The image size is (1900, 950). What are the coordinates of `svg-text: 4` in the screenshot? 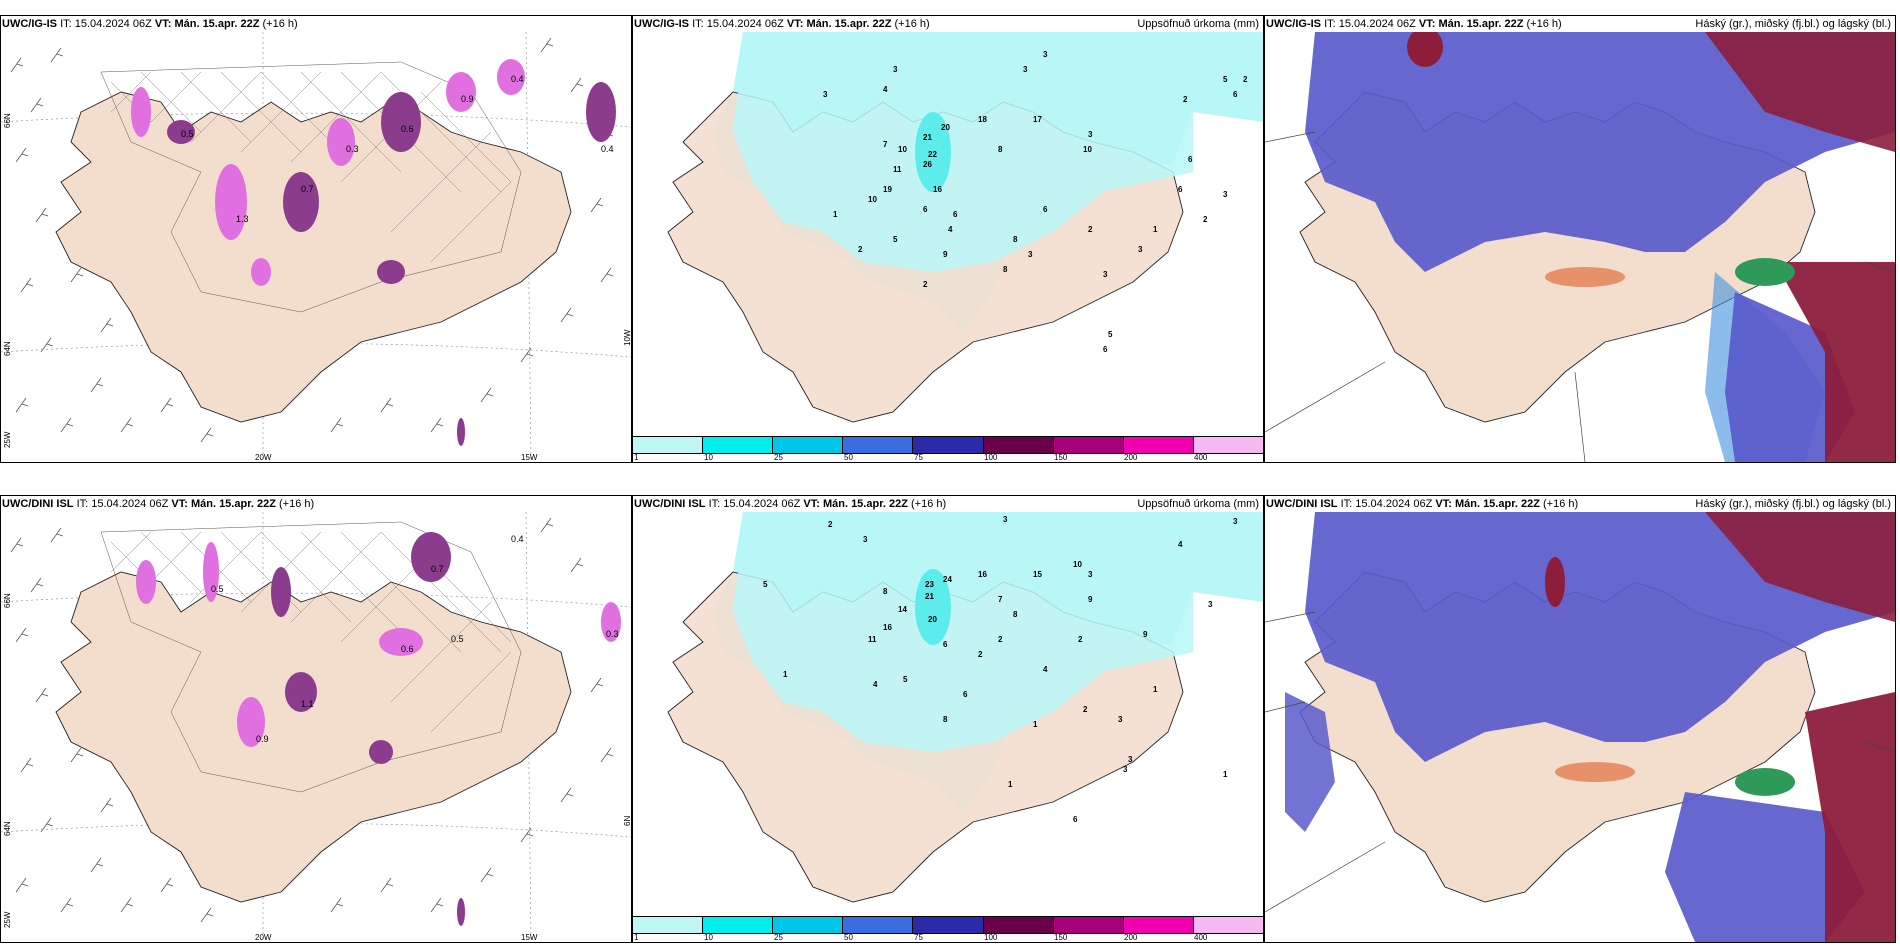 It's located at (875, 684).